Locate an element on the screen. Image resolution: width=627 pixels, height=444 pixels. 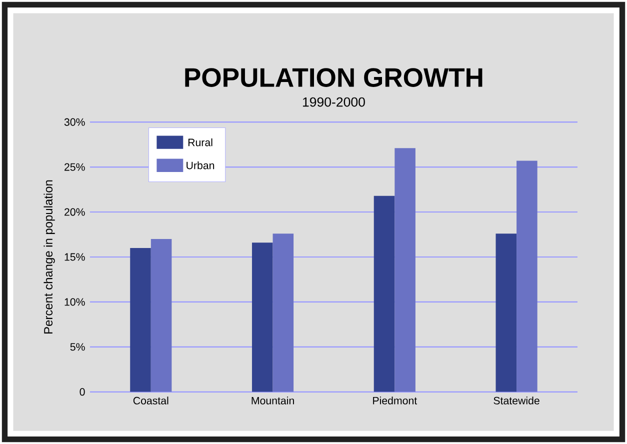
chart-subtitle: 1990-2000 is located at coordinates (333, 102).